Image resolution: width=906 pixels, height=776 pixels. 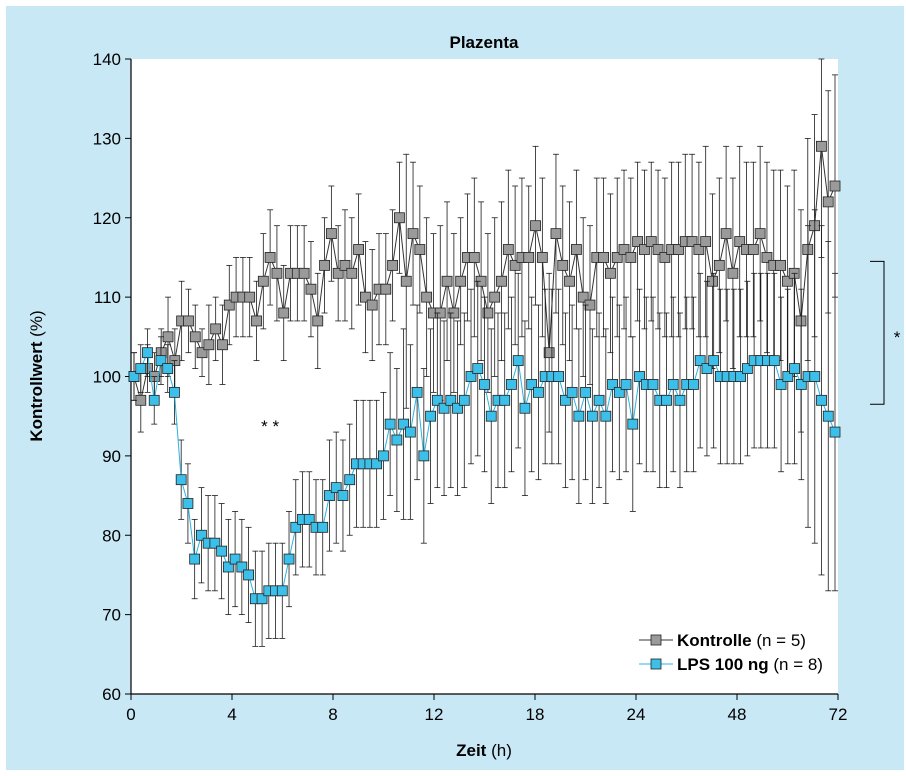 I want to click on significance-bracket, so click(x=877, y=332).